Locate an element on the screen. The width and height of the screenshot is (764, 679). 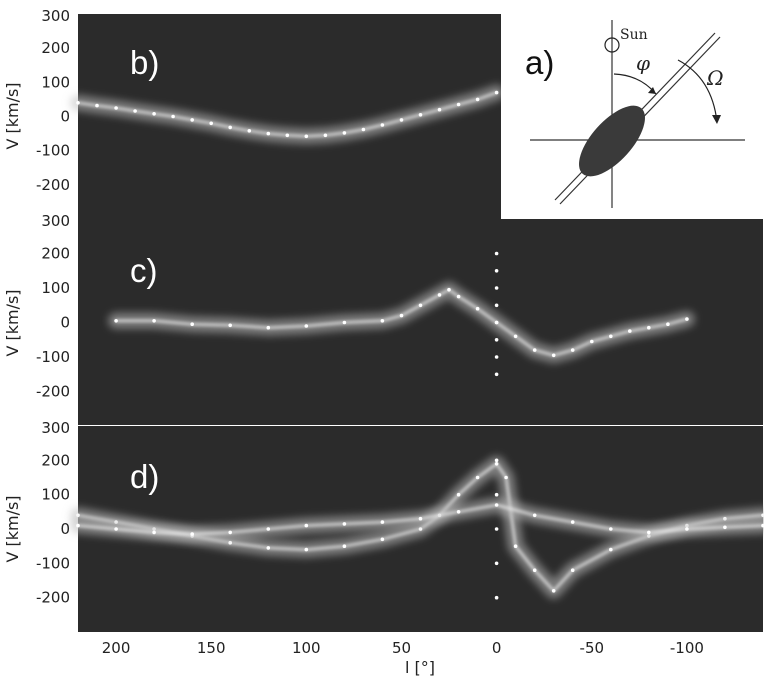
sun-label: Sun is located at coordinates (634, 35).